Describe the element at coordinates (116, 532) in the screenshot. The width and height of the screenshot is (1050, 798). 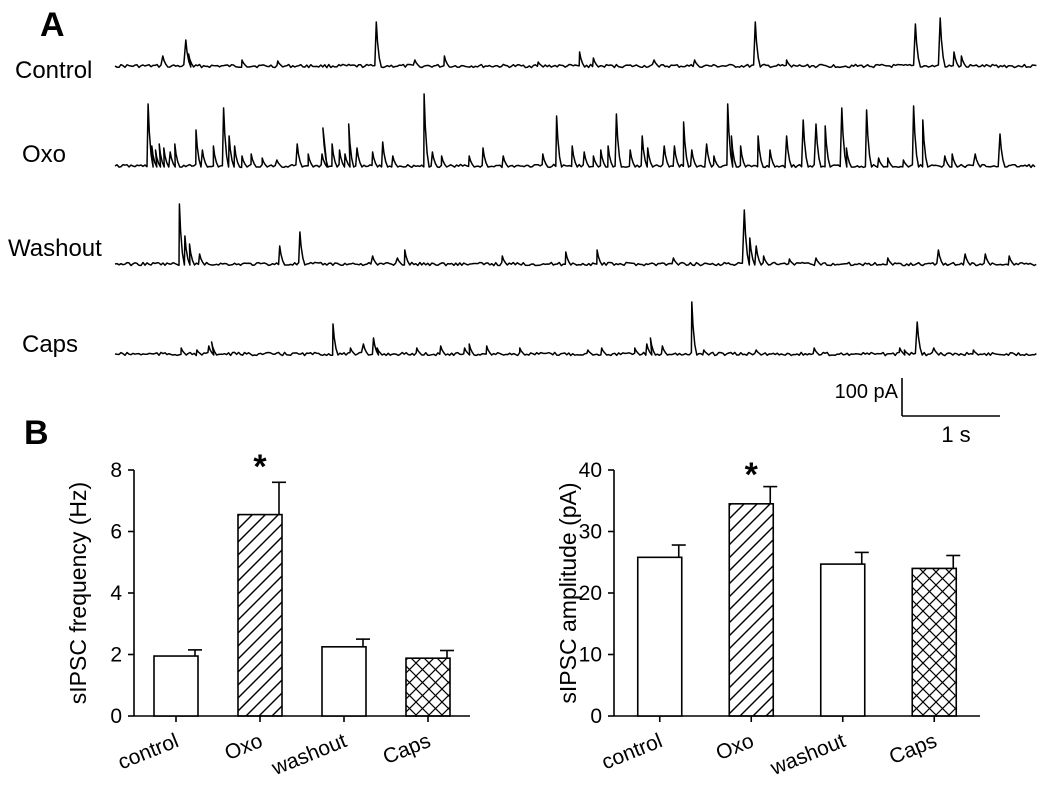
I see `y-tick-label: 6` at that location.